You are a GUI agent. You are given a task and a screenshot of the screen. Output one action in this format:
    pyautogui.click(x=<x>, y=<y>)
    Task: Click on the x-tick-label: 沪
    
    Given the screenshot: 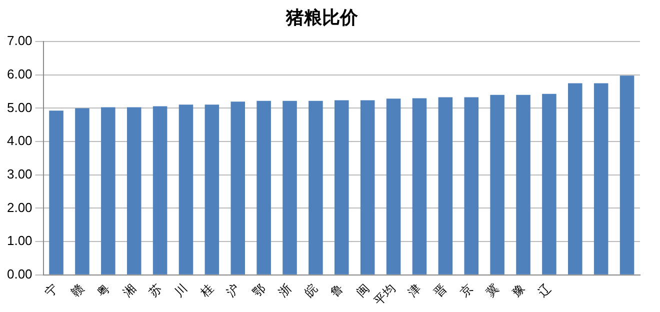 What is the action you would take?
    pyautogui.click(x=233, y=290)
    